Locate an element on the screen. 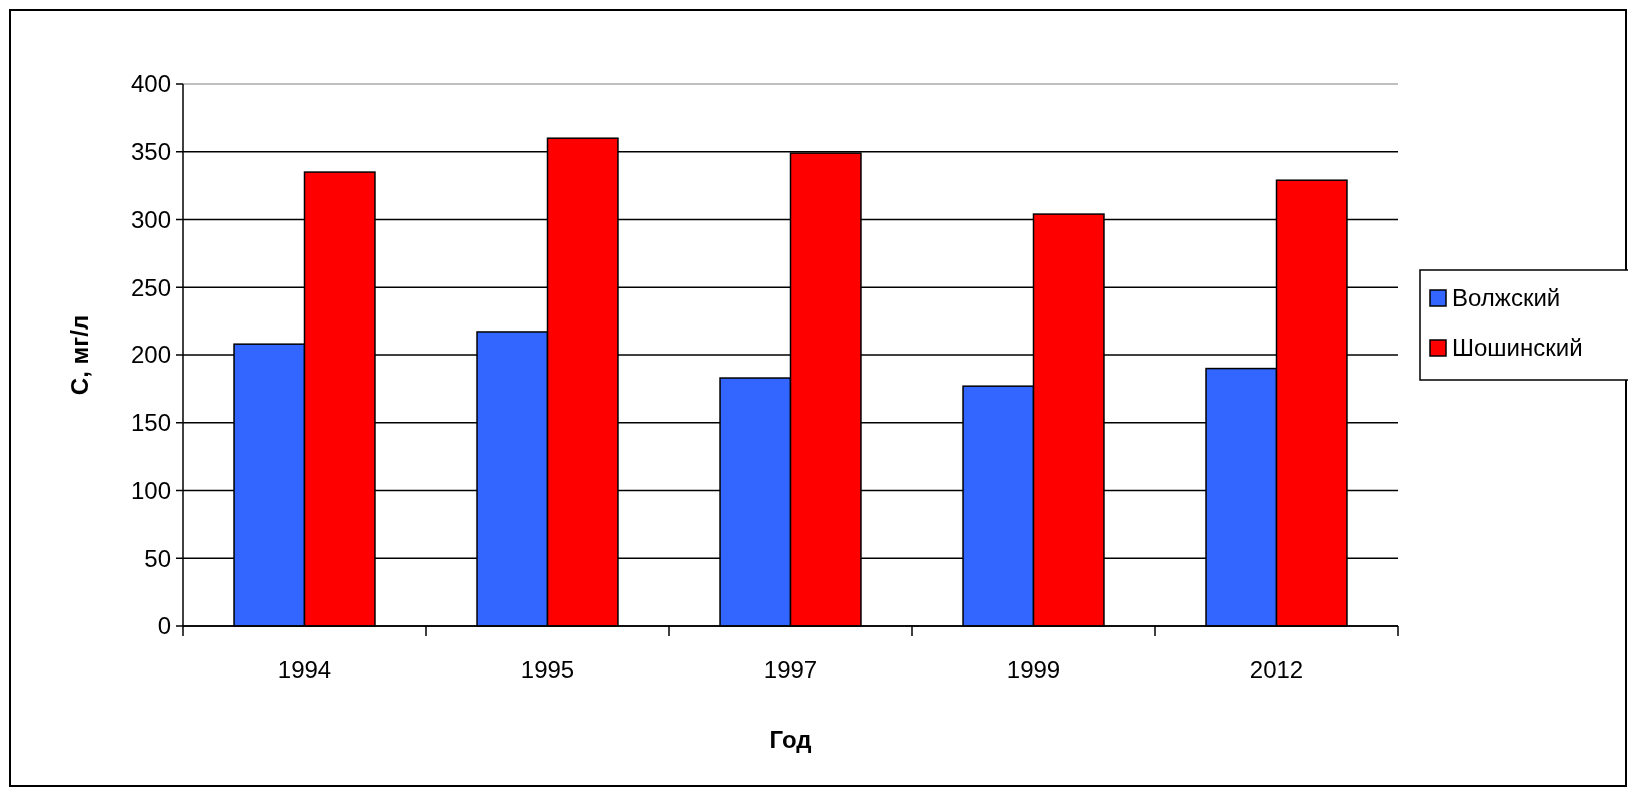  y-axis-title: С, мг/л is located at coordinates (79, 355).